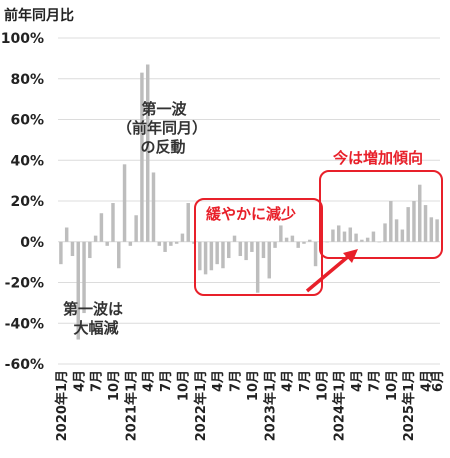 Image resolution: width=450 pixels, height=458 pixels. Describe the element at coordinates (251, 214) in the screenshot. I see `annotation-moderate-decline: 緩やかに減少` at that location.